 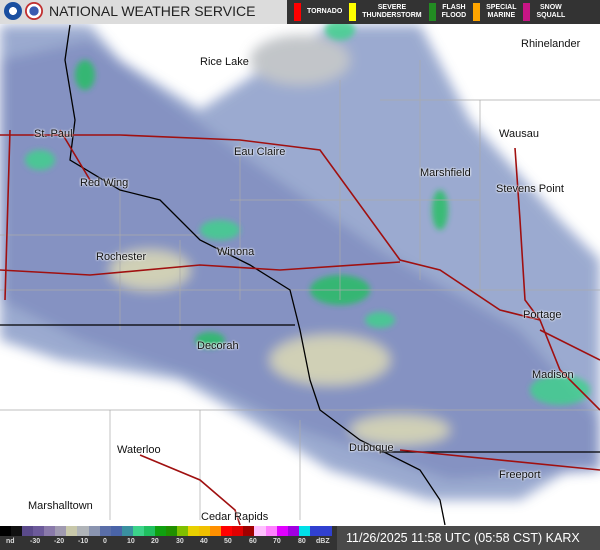 I want to click on city-label: Marshalltown, so click(x=60, y=506).